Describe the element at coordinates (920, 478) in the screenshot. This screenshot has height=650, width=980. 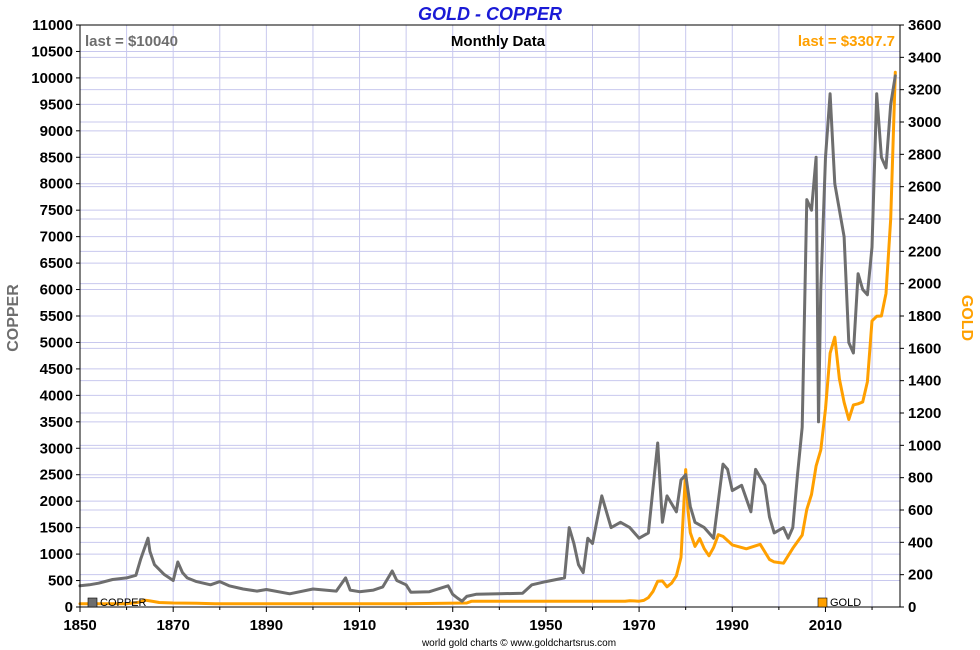
I see `right-tick-label: 800` at that location.